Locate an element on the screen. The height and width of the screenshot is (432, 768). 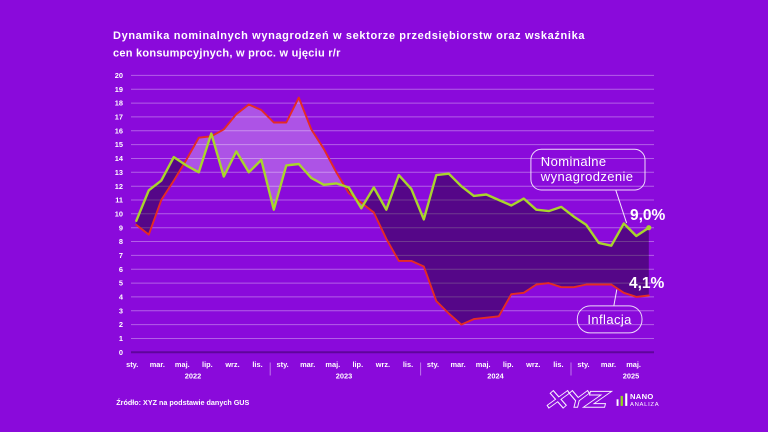
svg-text: 2024 is located at coordinates (495, 376).